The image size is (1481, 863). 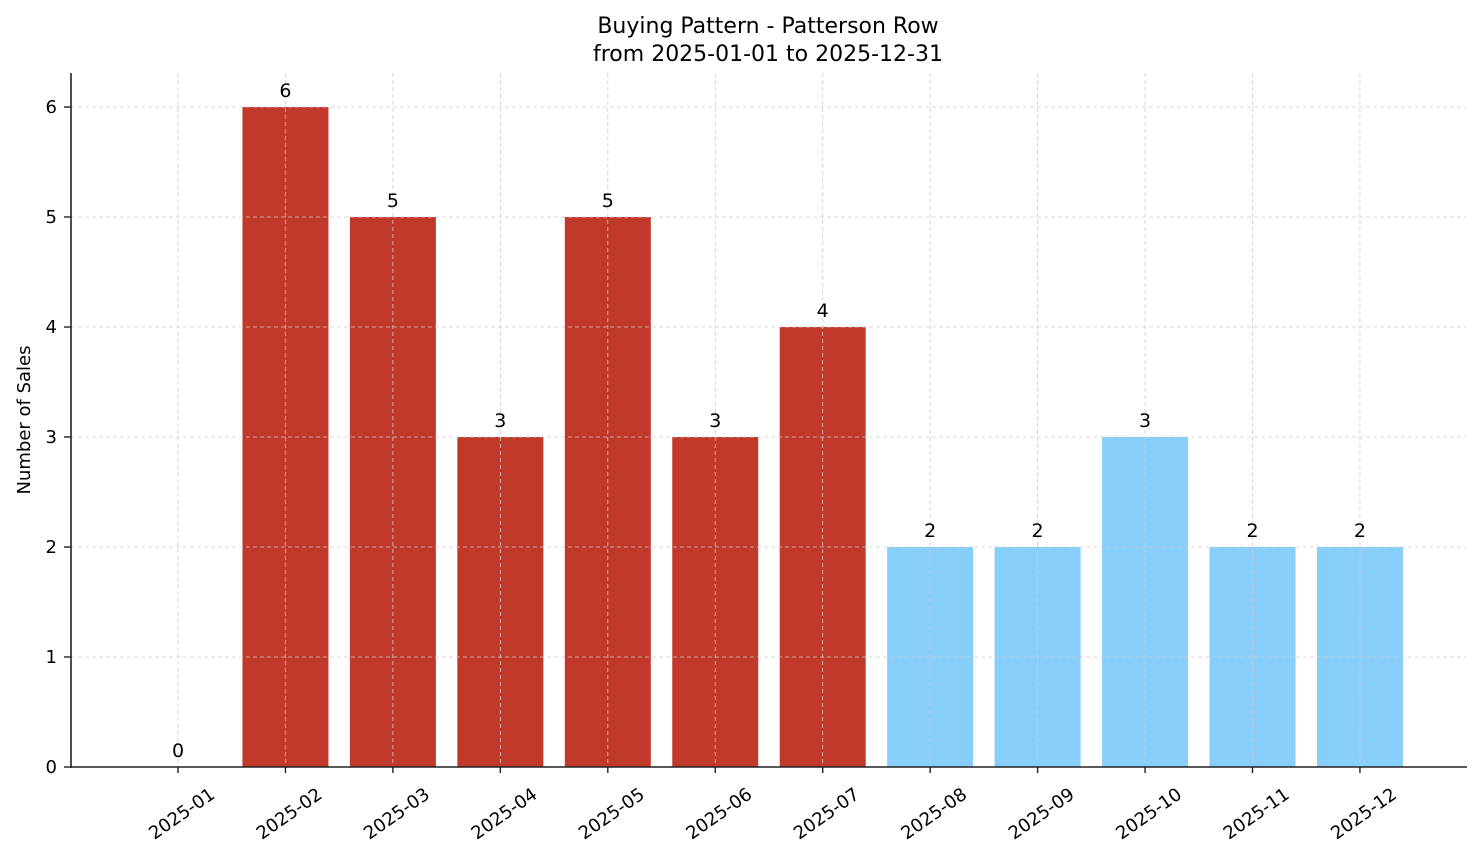 What do you see at coordinates (612, 814) in the screenshot?
I see `x-tick-label: 2025-05` at bounding box center [612, 814].